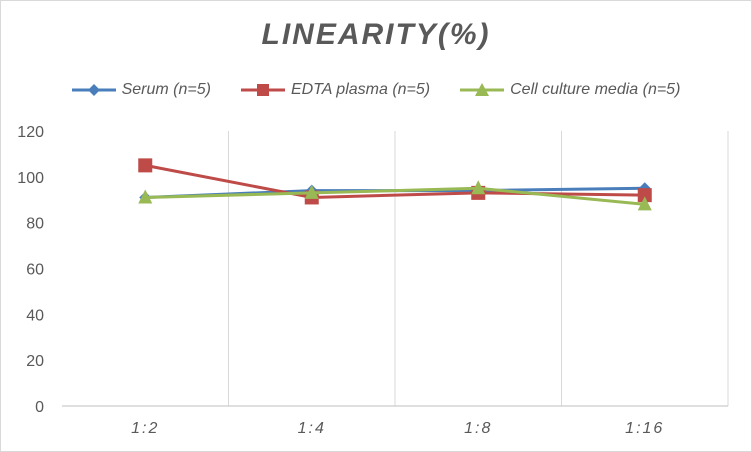 The width and height of the screenshot is (752, 452). What do you see at coordinates (35, 315) in the screenshot?
I see `y-tick-label: 40` at bounding box center [35, 315].